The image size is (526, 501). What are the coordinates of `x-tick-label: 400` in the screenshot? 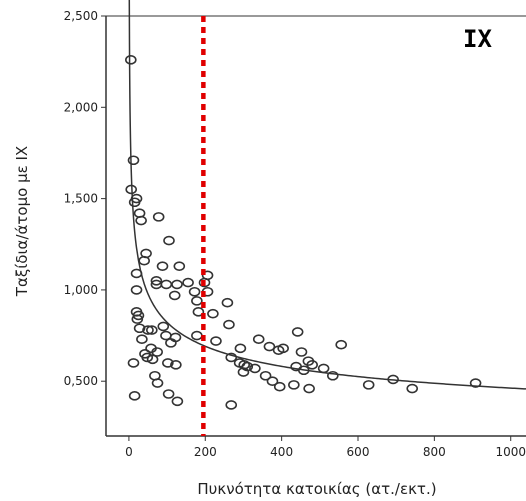 It's located at (281, 452).